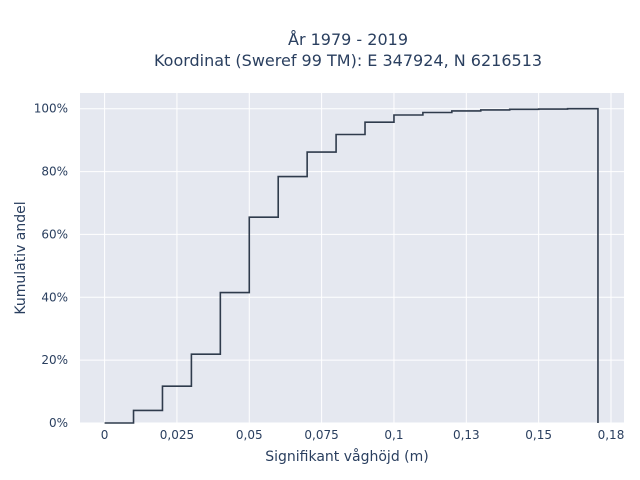 Image resolution: width=640 pixels, height=480 pixels. What do you see at coordinates (51, 109) in the screenshot?
I see `y-tick-label: 100%` at bounding box center [51, 109].